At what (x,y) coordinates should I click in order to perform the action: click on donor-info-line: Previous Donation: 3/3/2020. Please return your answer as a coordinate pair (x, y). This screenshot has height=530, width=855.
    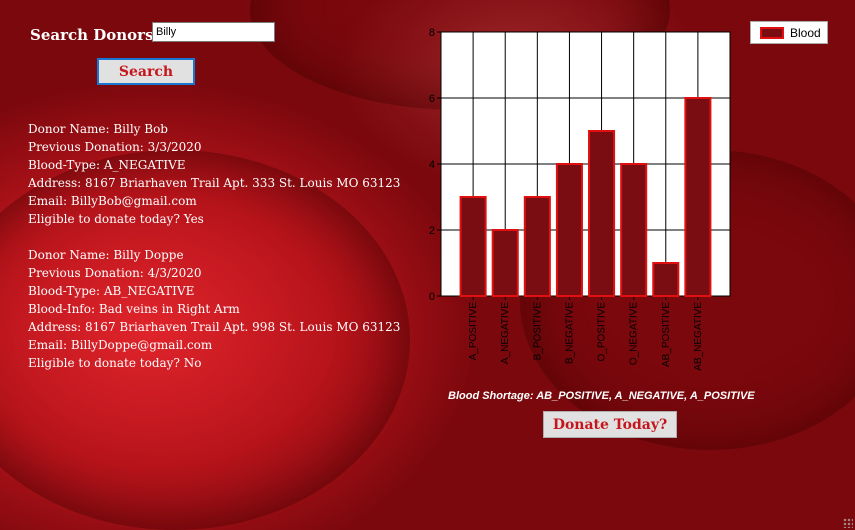
    Looking at the image, I should click on (115, 147).